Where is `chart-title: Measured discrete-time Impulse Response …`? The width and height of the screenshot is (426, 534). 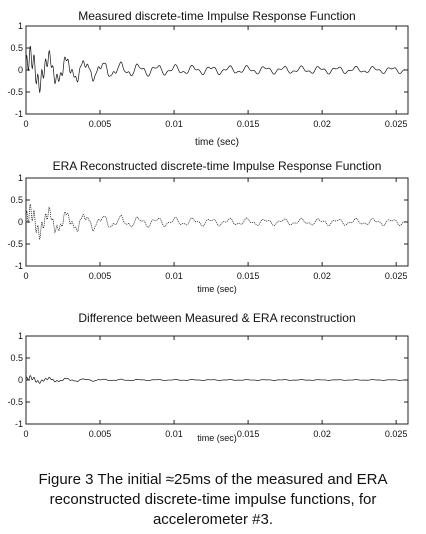 chart-title: Measured discrete-time Impulse Response … is located at coordinates (216, 16).